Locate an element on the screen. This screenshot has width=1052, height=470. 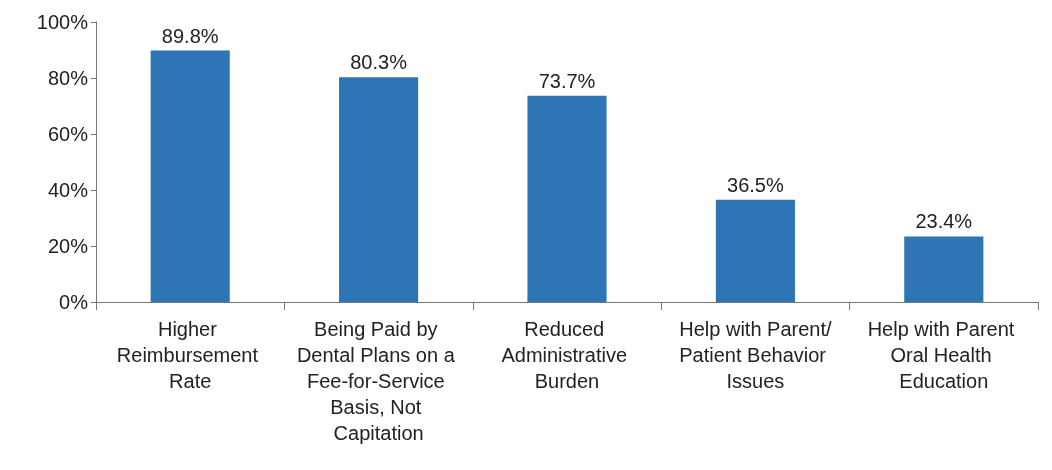
y-tick-label: 60% is located at coordinates (68, 134).